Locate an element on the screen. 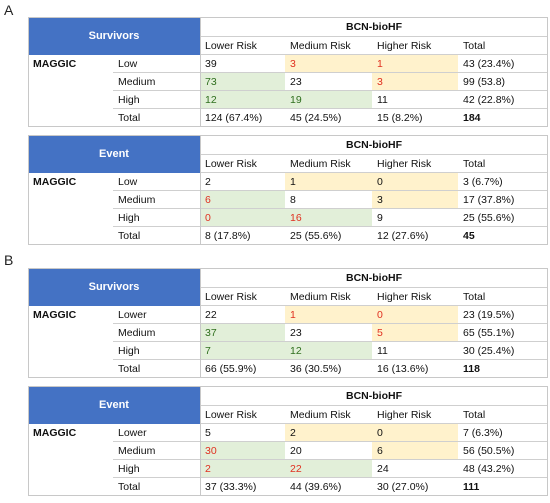 This screenshot has width=550, height=503. table-cell: 19 is located at coordinates (328, 100).